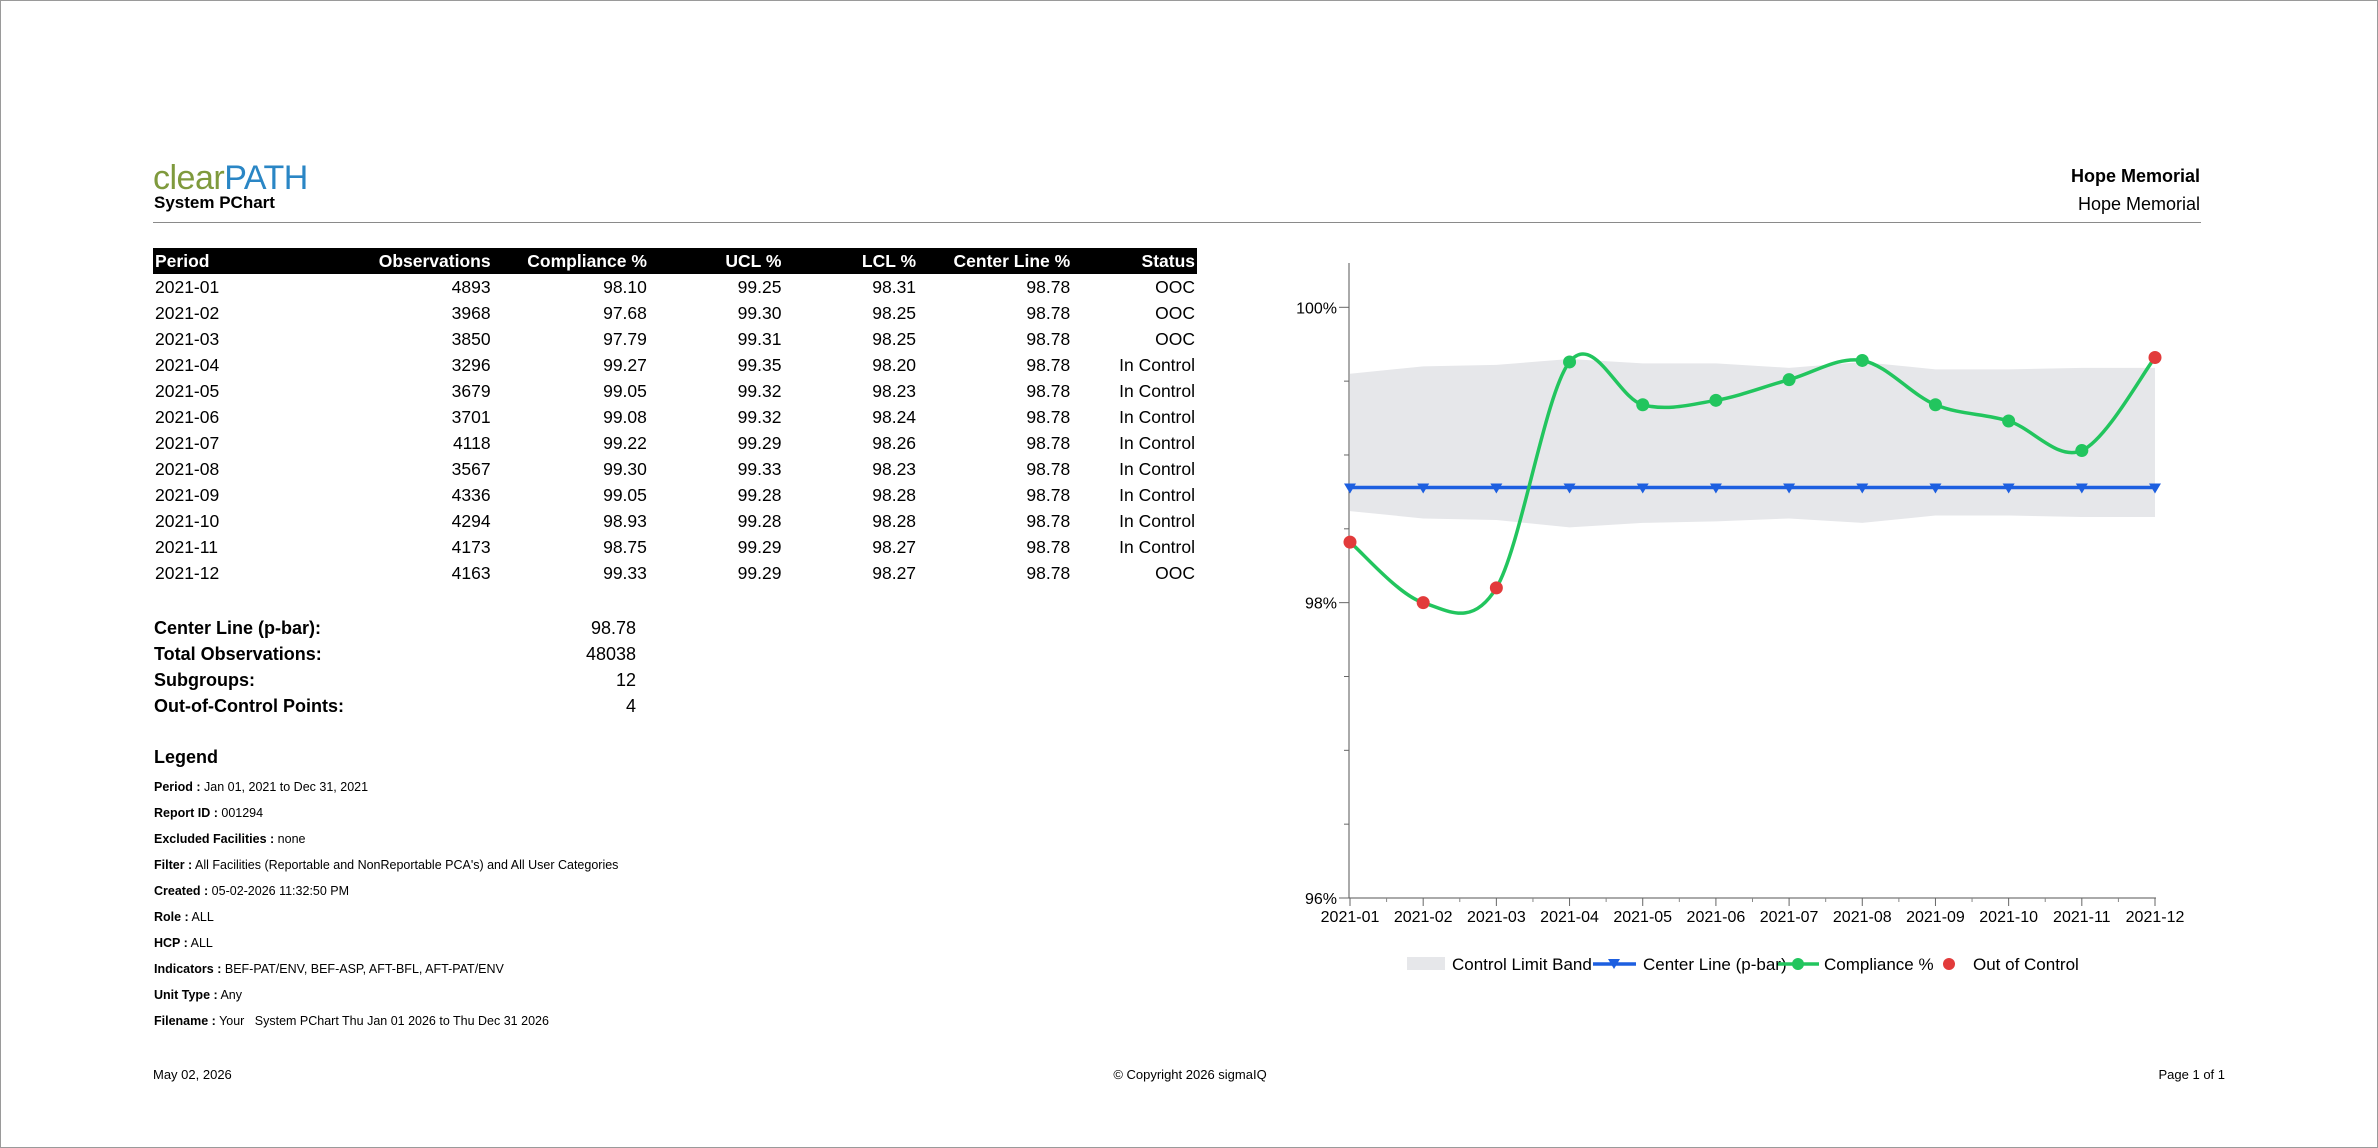 This screenshot has height=1148, width=2378. Describe the element at coordinates (187, 416) in the screenshot. I see `cell-period: 2021-06` at that location.